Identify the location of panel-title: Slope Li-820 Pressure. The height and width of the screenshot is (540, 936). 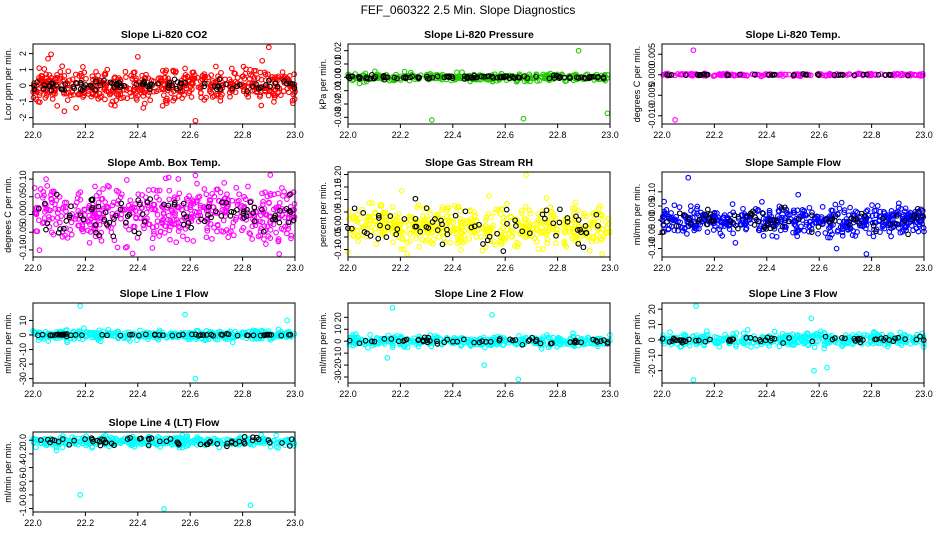
(479, 35).